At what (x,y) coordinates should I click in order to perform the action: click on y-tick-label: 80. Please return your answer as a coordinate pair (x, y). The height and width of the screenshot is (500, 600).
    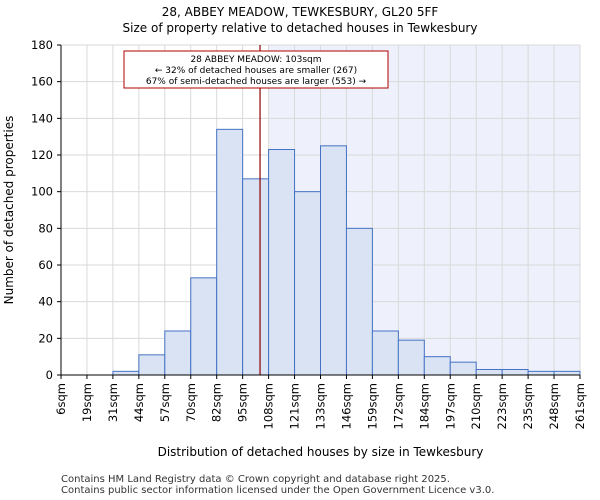
    Looking at the image, I should click on (45, 228).